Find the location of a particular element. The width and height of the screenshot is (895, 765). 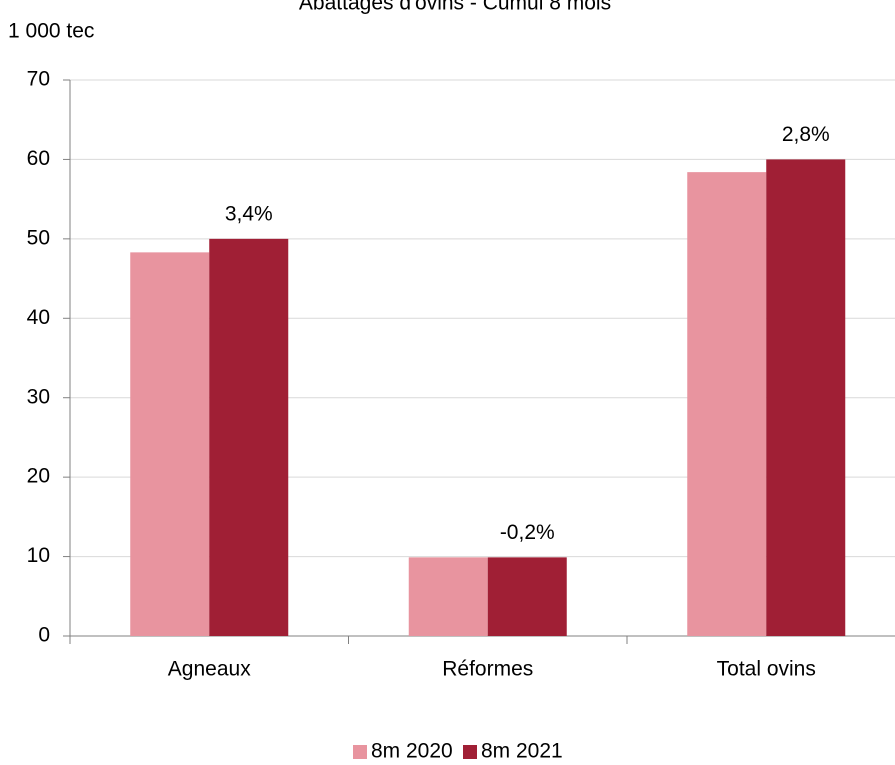

y-tick-label: 0 is located at coordinates (44, 635).